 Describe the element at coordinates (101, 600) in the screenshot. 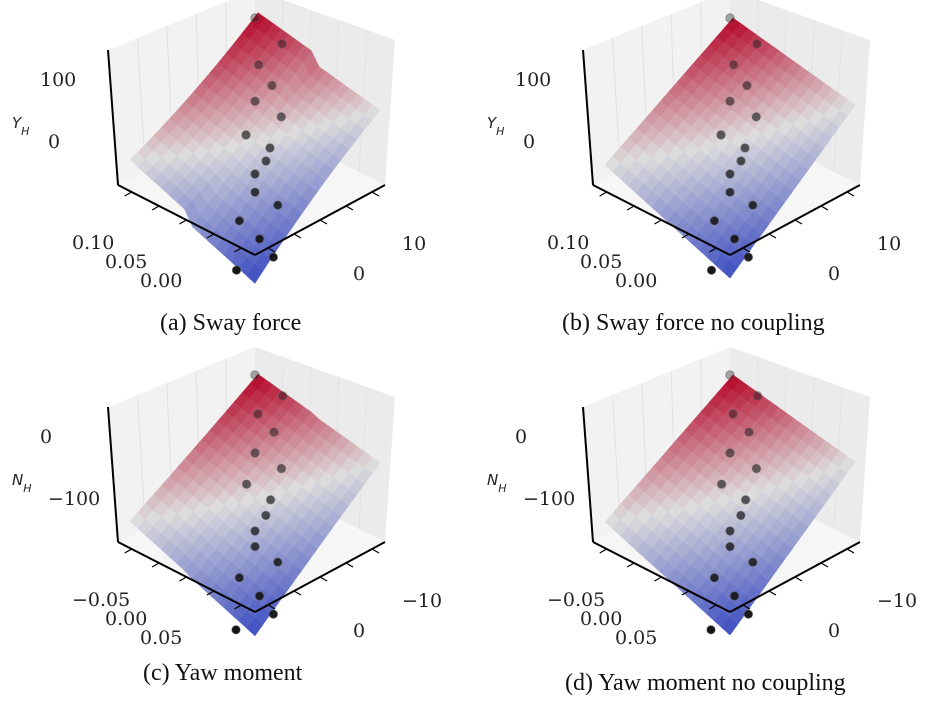

I see `x-tick-label: −0.05` at that location.